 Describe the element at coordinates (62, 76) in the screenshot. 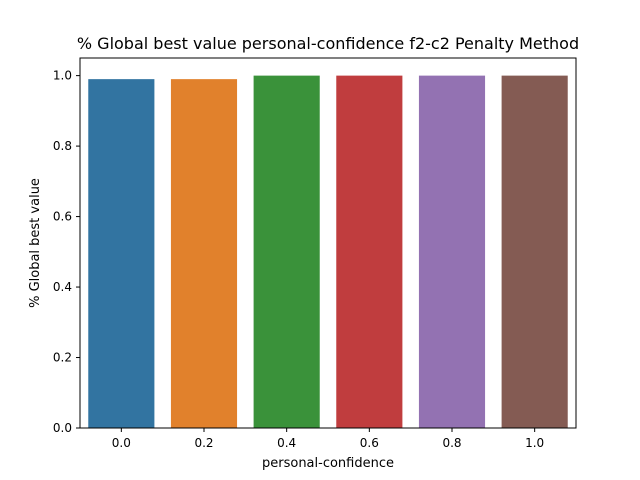

I see `y-tick-label: 1.0` at that location.